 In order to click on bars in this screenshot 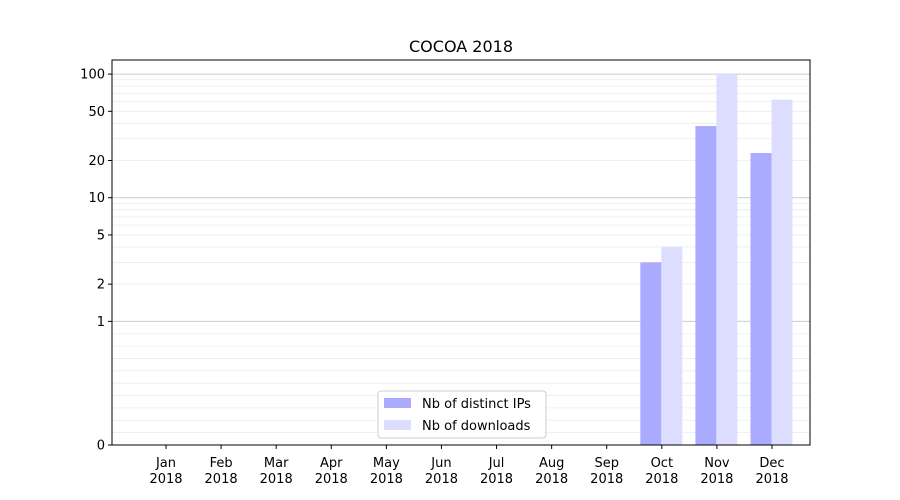, I will do `click(716, 260)`.